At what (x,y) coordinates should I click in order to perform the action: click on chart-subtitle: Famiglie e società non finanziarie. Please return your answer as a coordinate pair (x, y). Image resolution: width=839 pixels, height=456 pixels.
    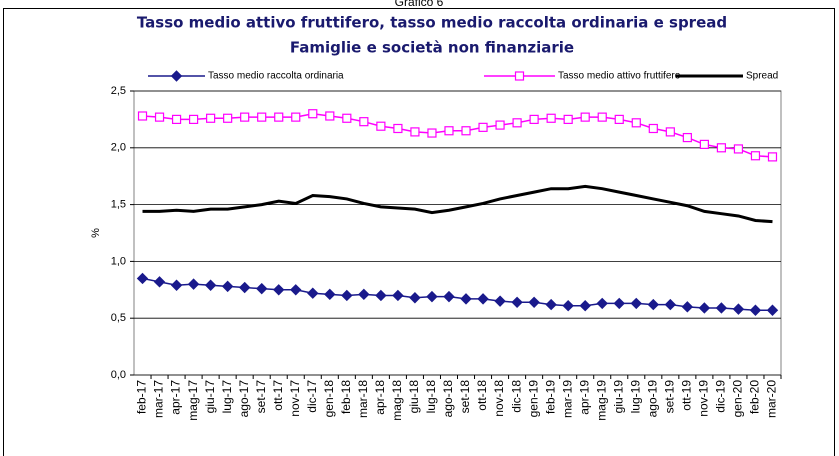
    Looking at the image, I should click on (432, 48).